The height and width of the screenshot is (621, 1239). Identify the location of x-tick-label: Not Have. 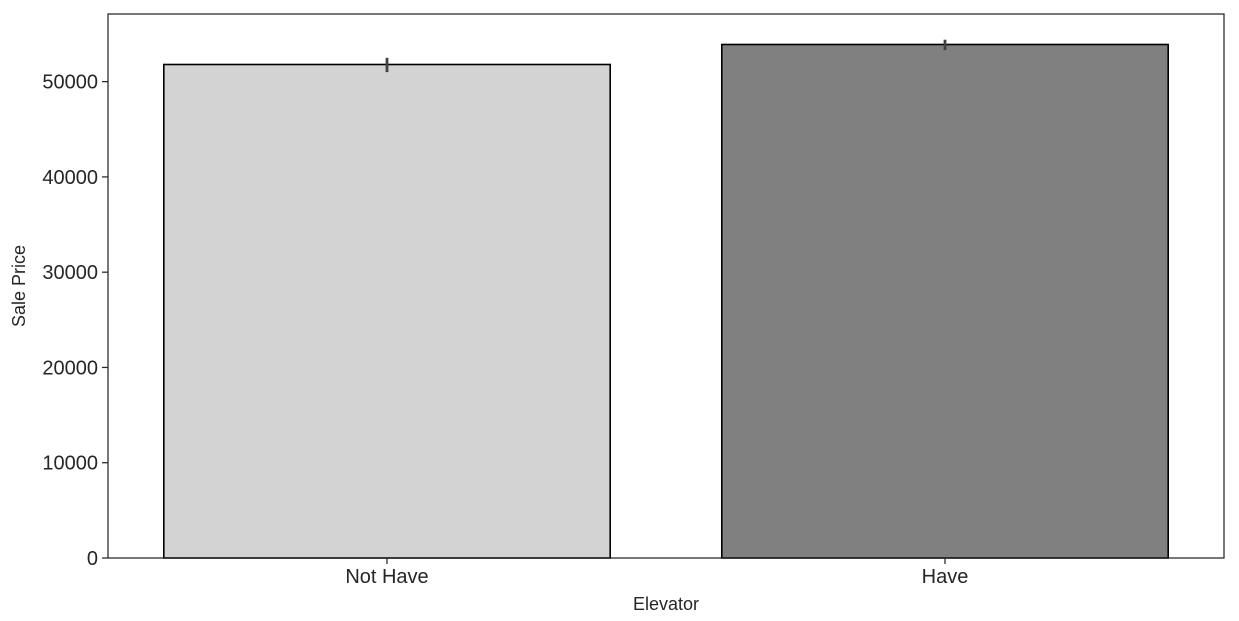
(386, 577).